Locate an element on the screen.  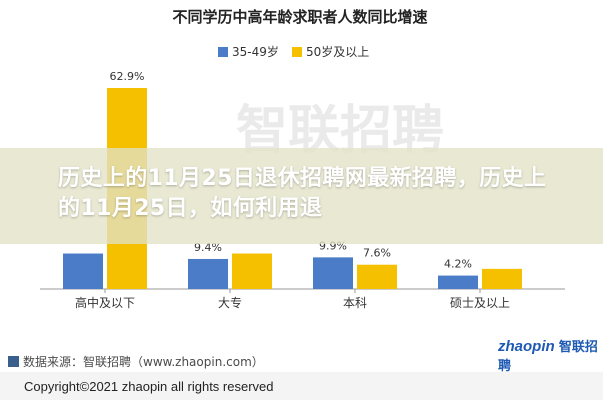
x-tick-label-3: 硕士及以上 is located at coordinates (480, 303).